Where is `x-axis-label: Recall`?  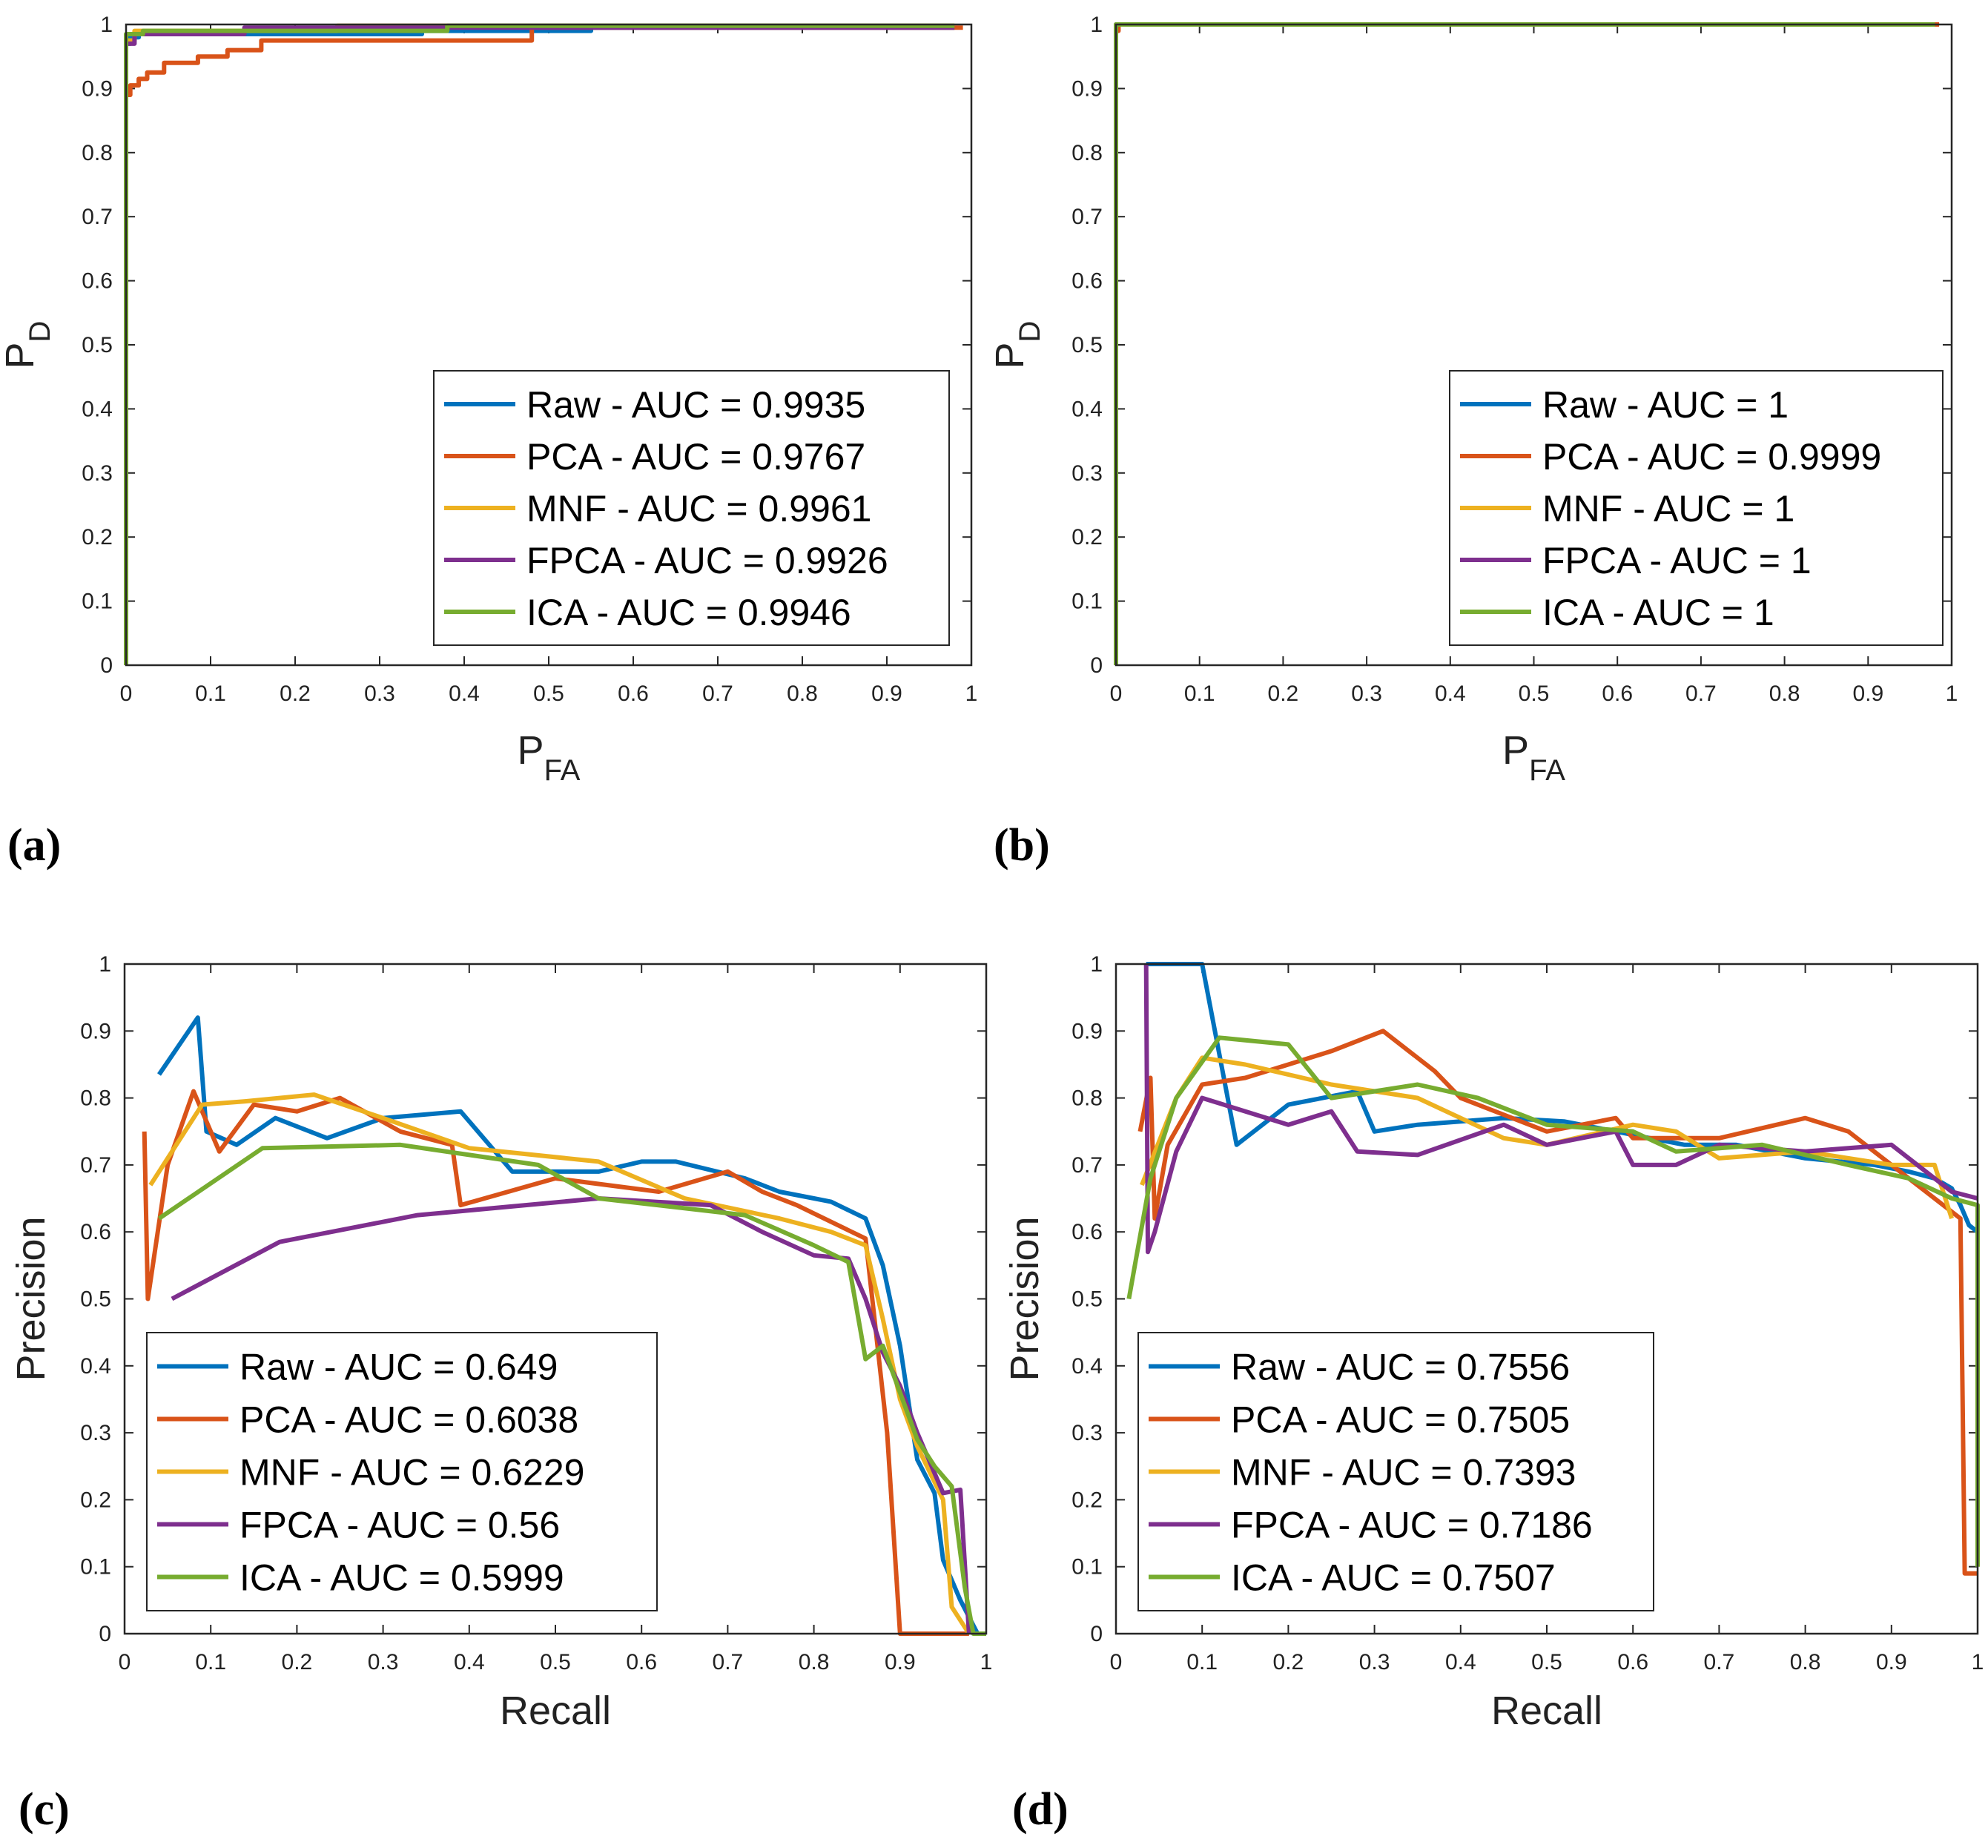 x-axis-label: Recall is located at coordinates (556, 1711).